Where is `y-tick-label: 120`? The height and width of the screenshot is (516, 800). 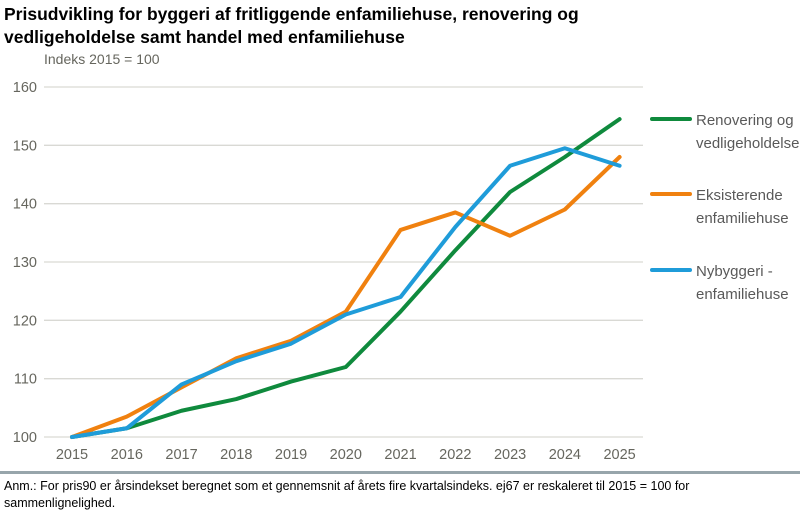
y-tick-label: 120 is located at coordinates (25, 321).